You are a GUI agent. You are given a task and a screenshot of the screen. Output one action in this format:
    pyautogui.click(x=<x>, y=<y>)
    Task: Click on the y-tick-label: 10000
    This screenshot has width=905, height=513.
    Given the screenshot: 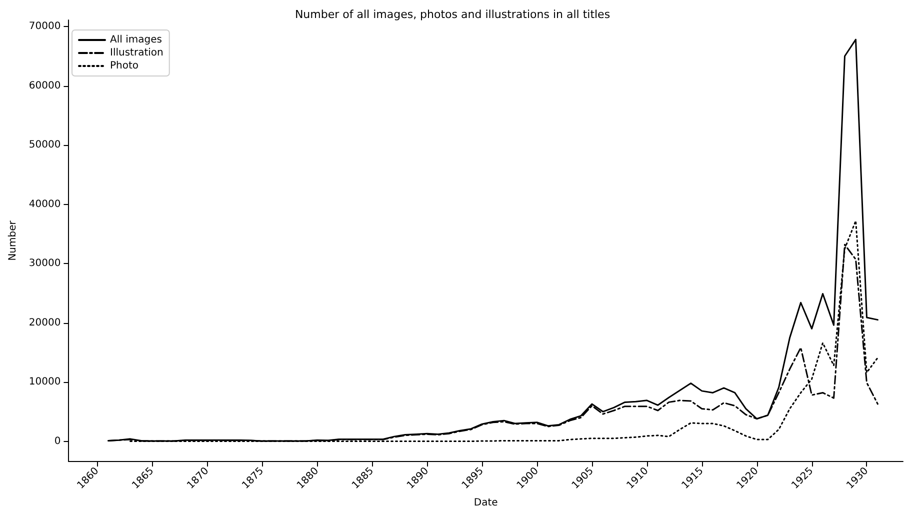 What is the action you would take?
    pyautogui.click(x=44, y=382)
    